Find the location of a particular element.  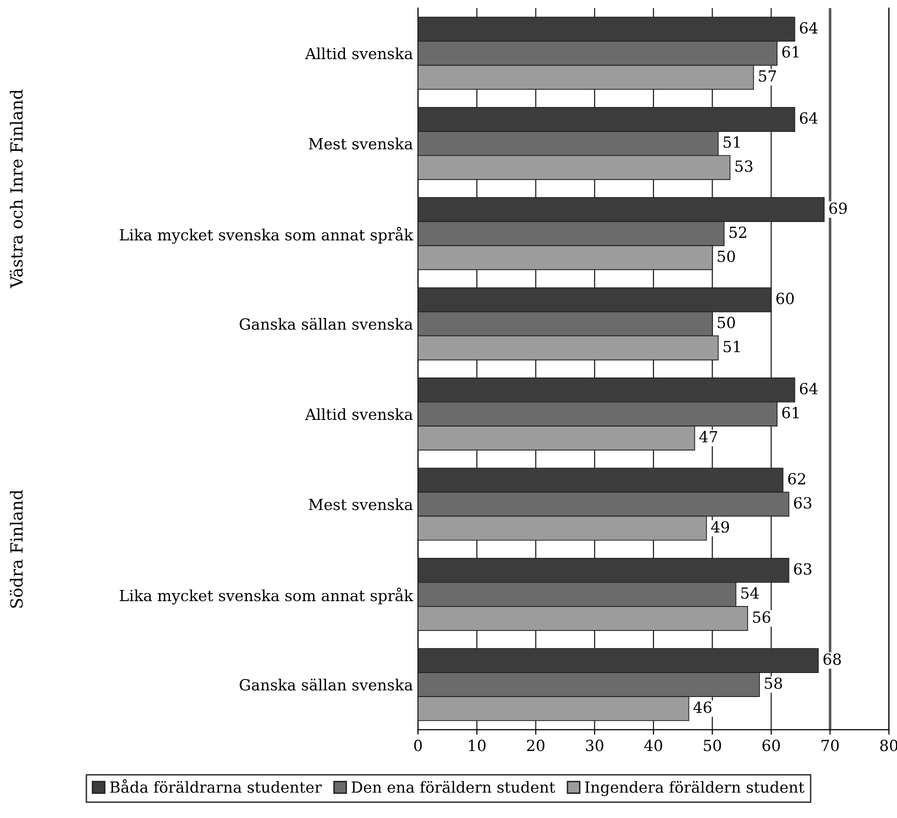

data-label: 49 is located at coordinates (720, 527).